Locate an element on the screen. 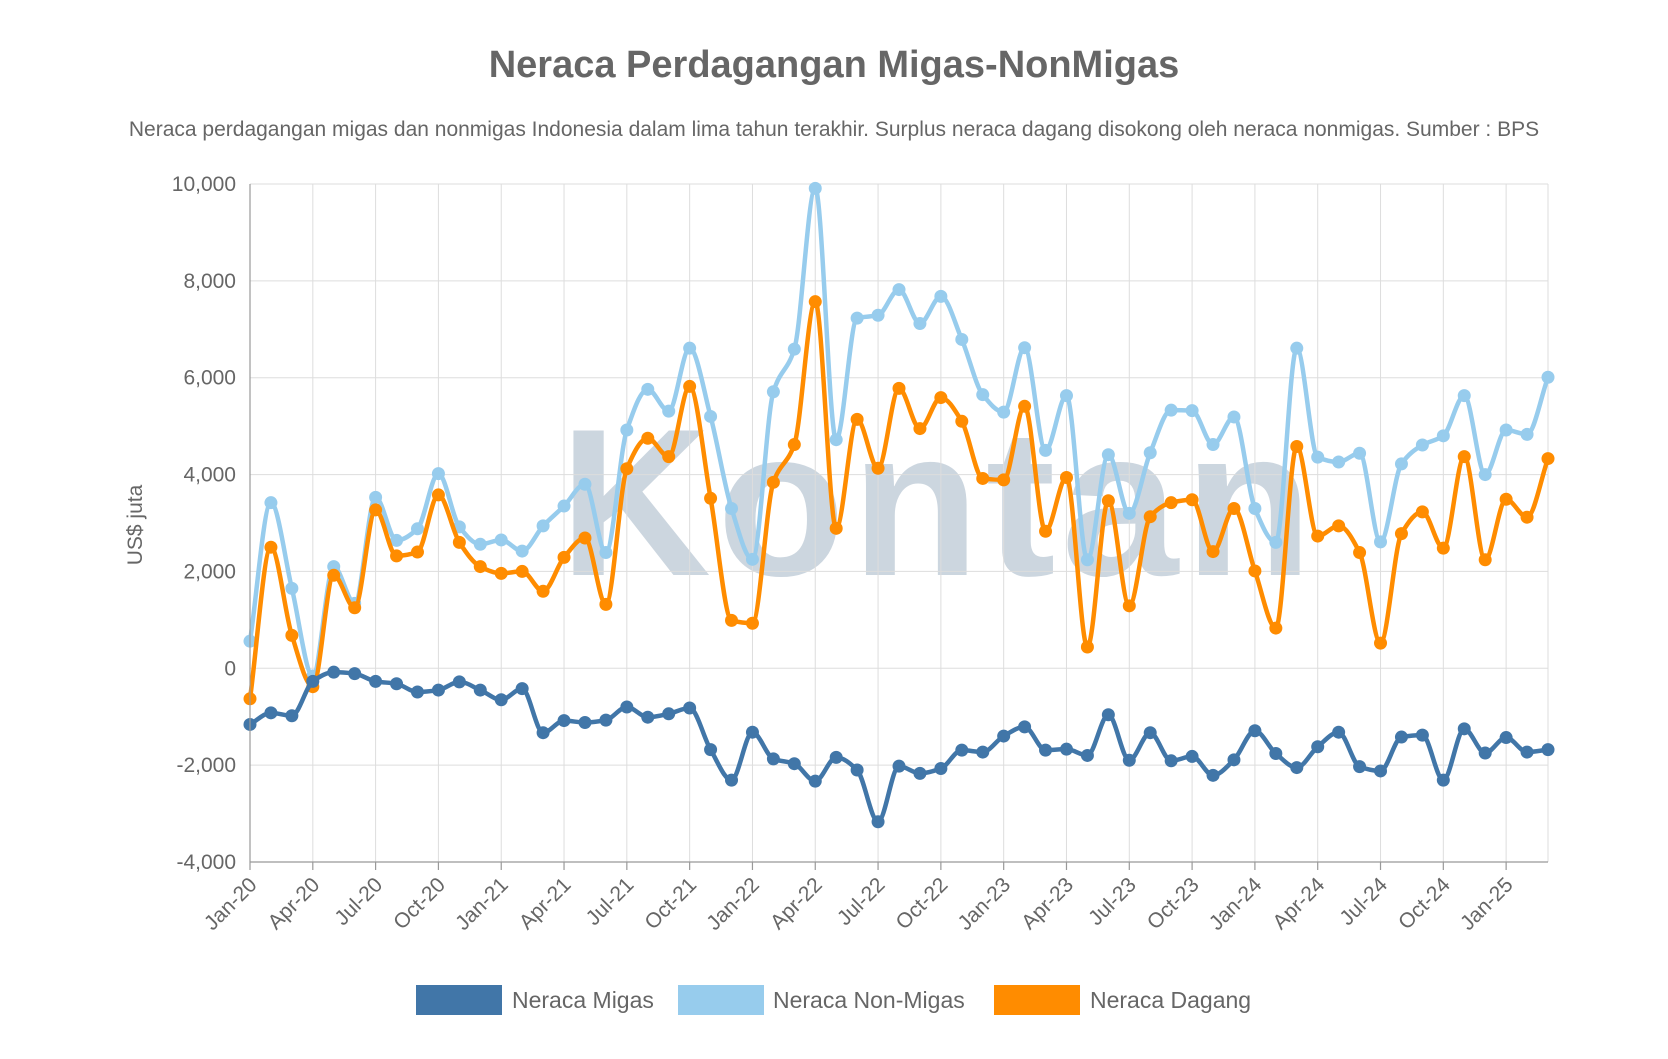 The width and height of the screenshot is (1668, 1059). y-tick-label: 4,000 is located at coordinates (209, 475).